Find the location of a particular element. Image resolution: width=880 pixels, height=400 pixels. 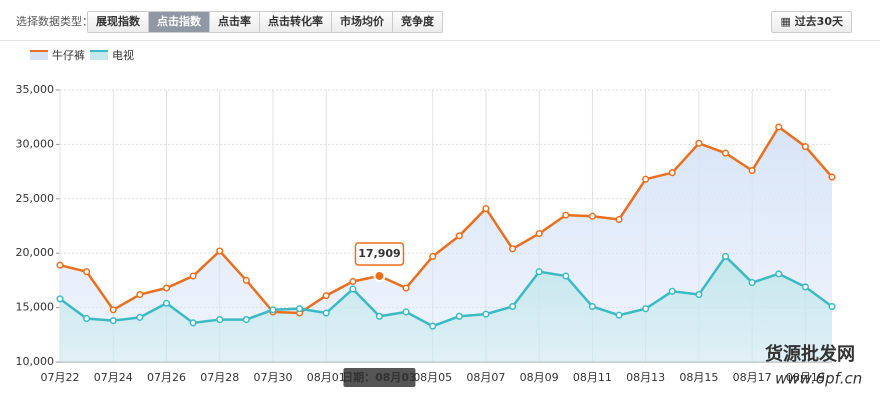

x-tick-label: 08月15 is located at coordinates (698, 377).